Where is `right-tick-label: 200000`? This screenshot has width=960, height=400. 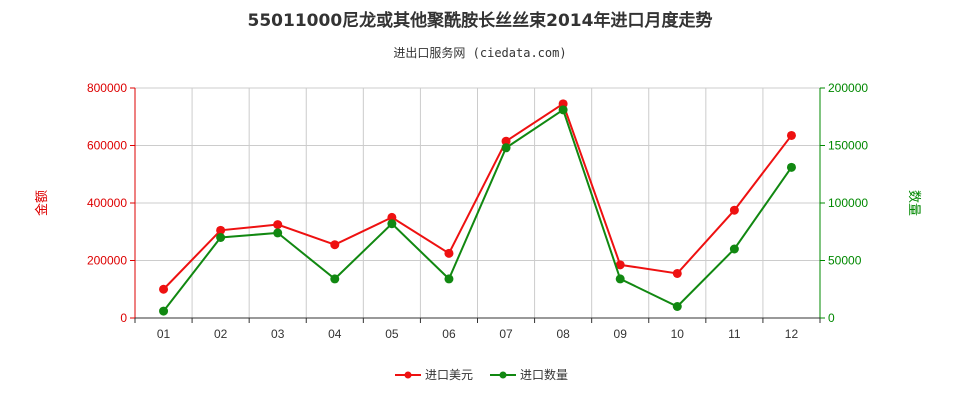
right-tick-label: 200000 is located at coordinates (848, 88).